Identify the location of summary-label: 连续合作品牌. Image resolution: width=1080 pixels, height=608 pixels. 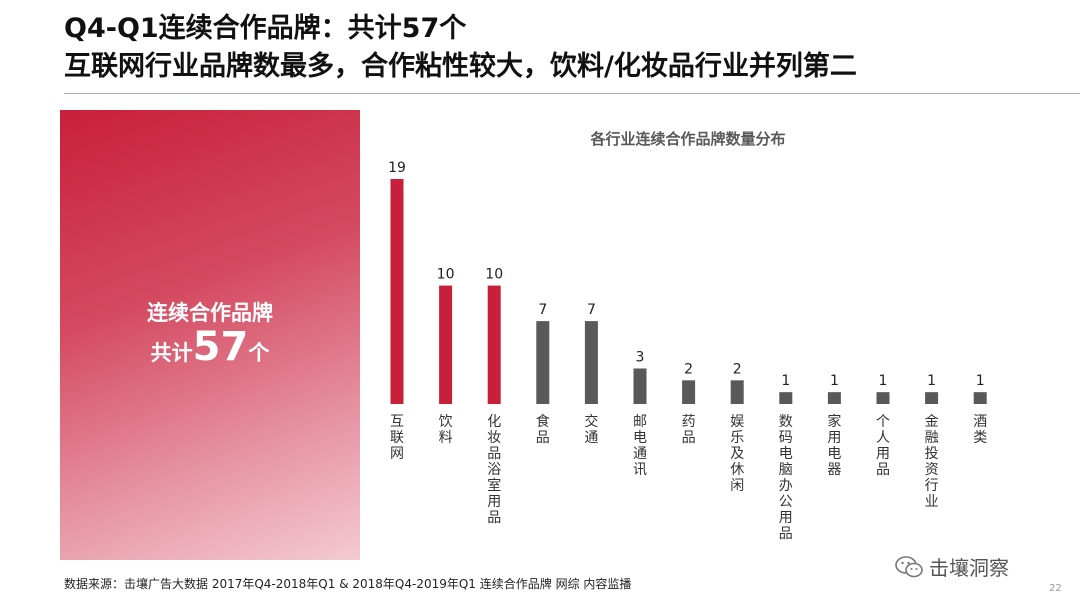
(210, 313).